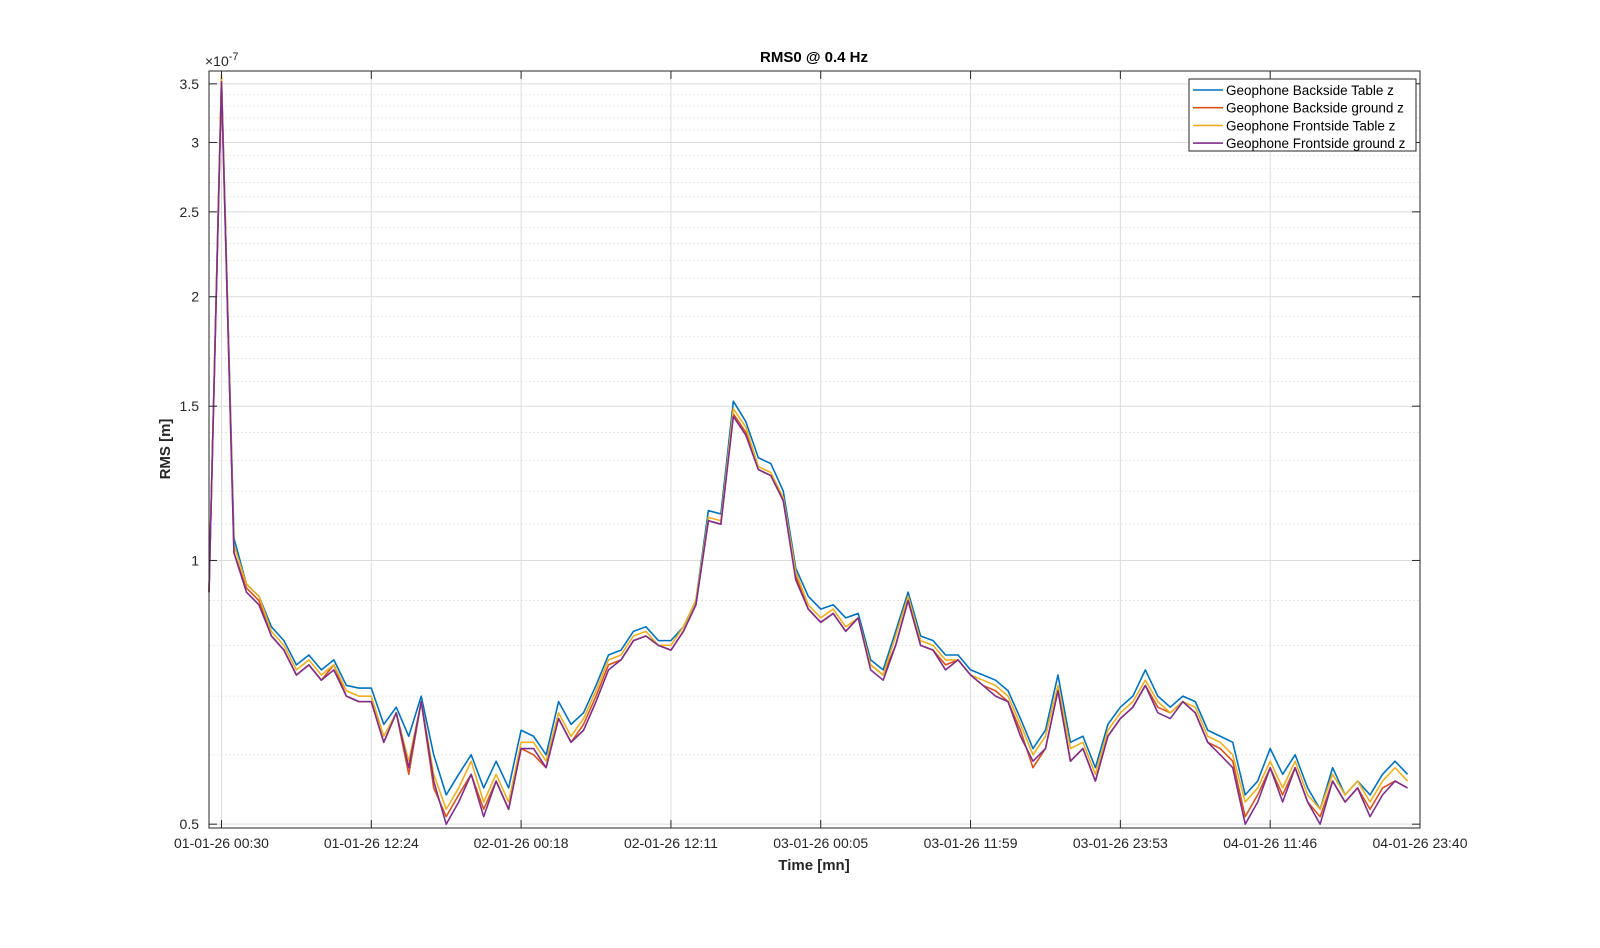  I want to click on y-tick-label: 0.5, so click(190, 824).